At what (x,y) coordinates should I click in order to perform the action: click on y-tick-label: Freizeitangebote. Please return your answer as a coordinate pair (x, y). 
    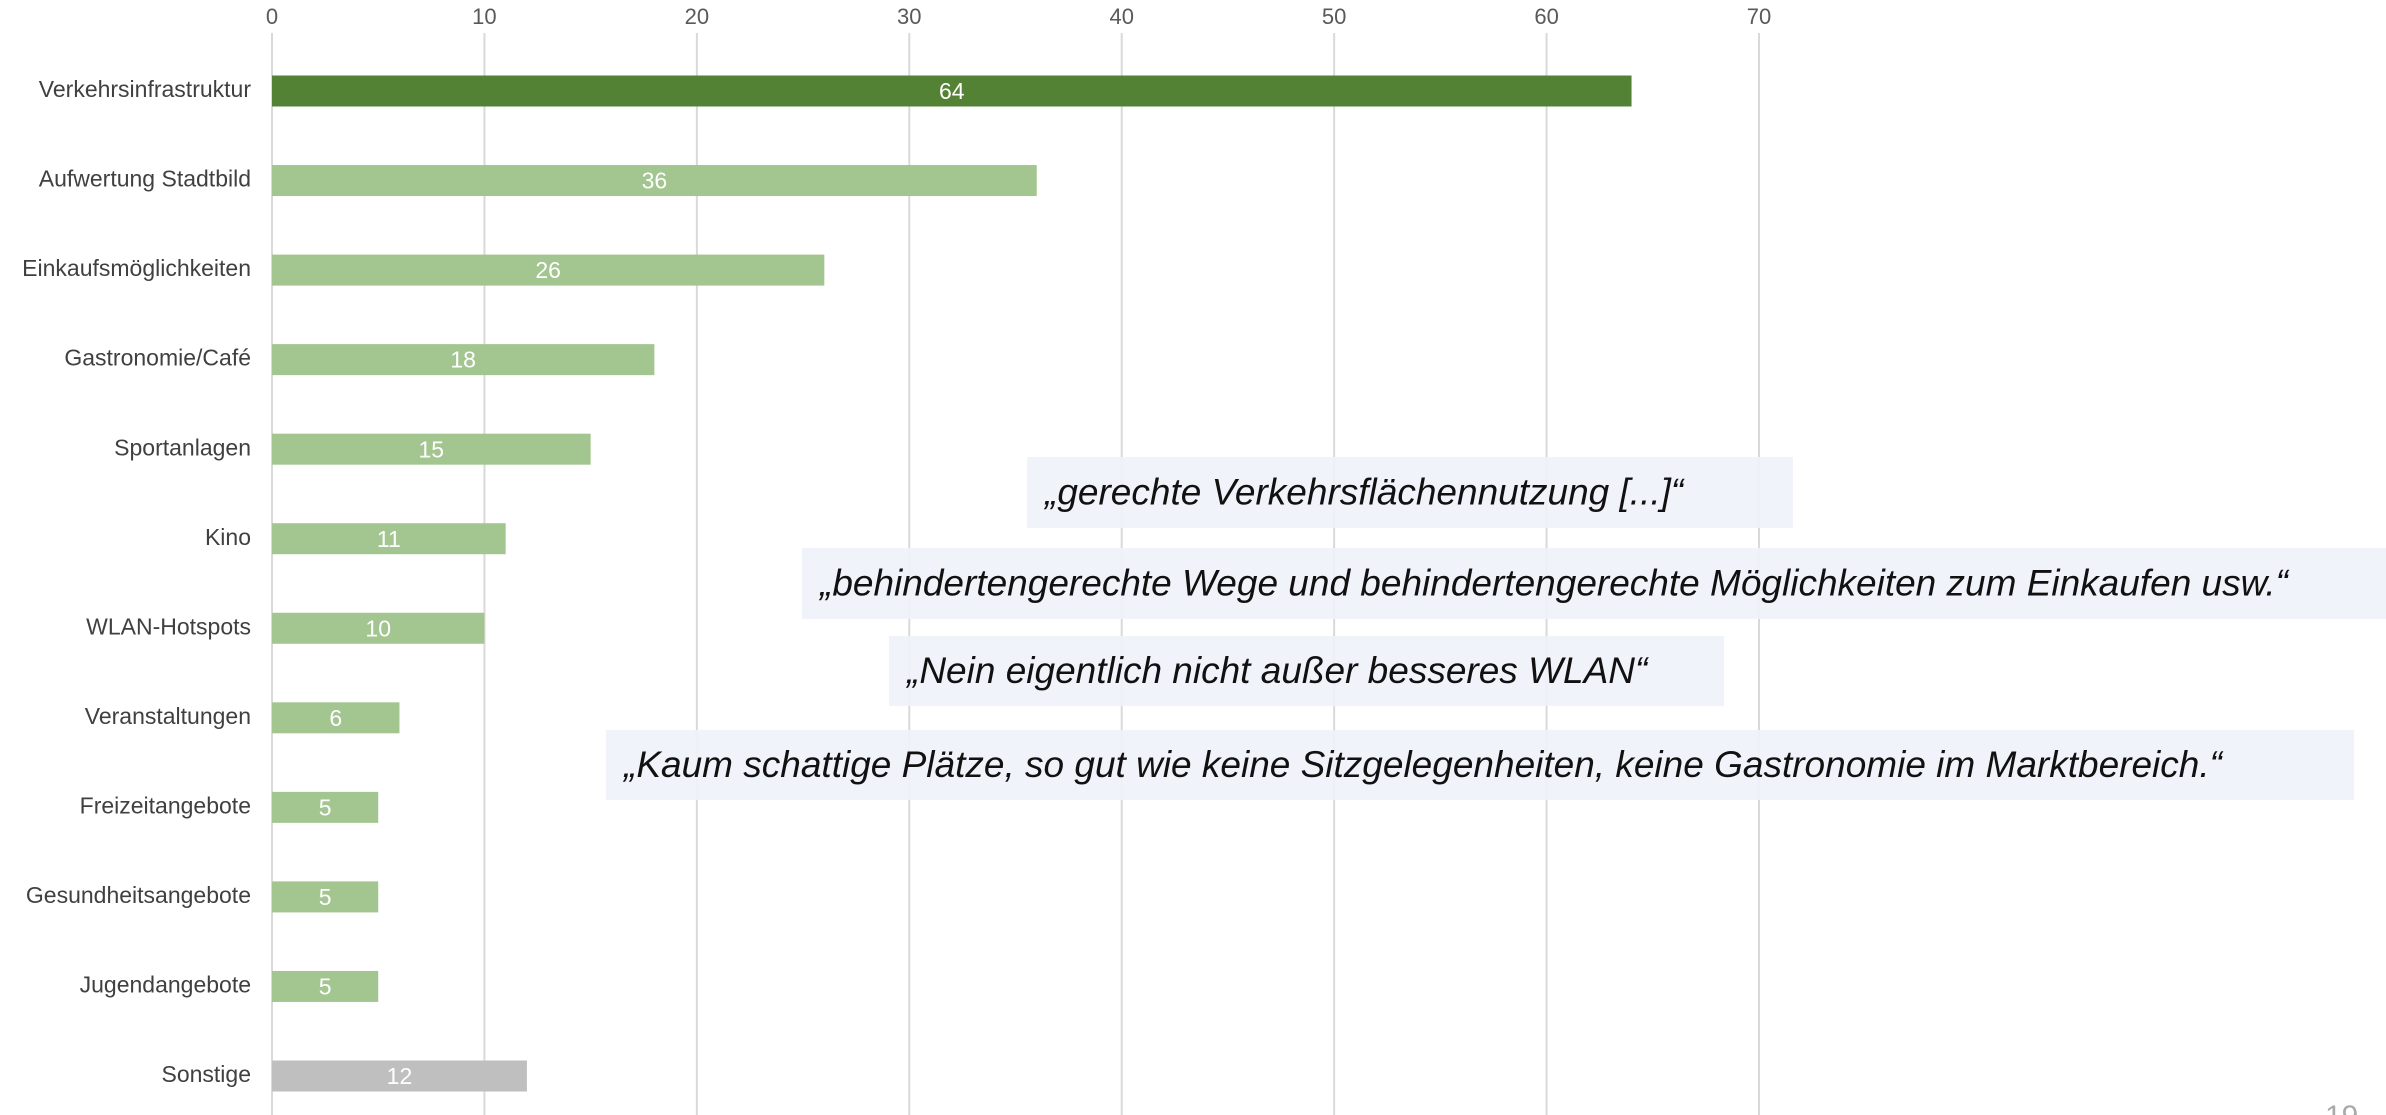
    Looking at the image, I should click on (165, 805).